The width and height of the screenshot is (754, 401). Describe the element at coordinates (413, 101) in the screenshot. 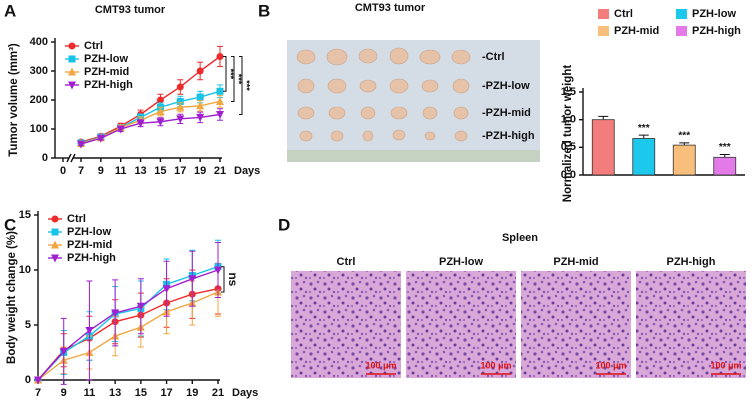

I see `tumor-photo` at that location.